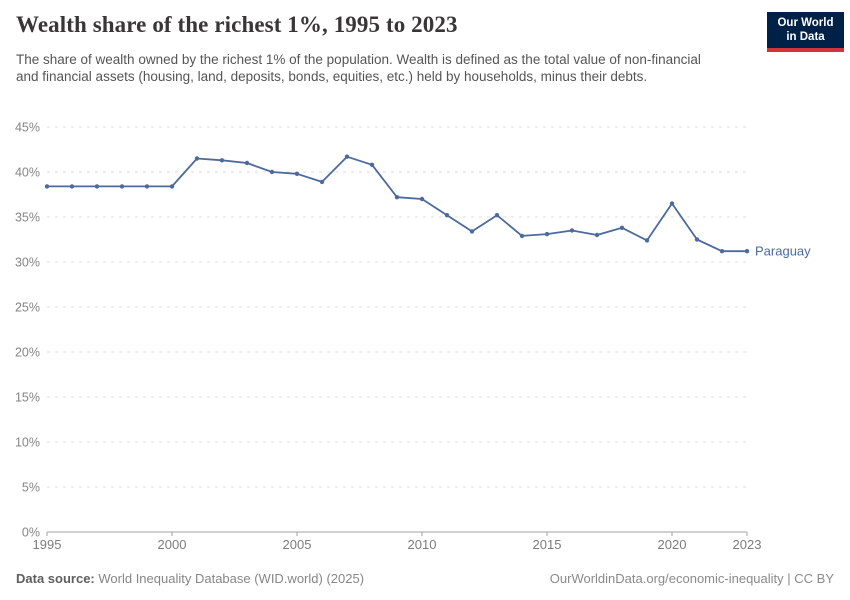 The height and width of the screenshot is (600, 850). Describe the element at coordinates (783, 251) in the screenshot. I see `series-label: Paraguay` at that location.